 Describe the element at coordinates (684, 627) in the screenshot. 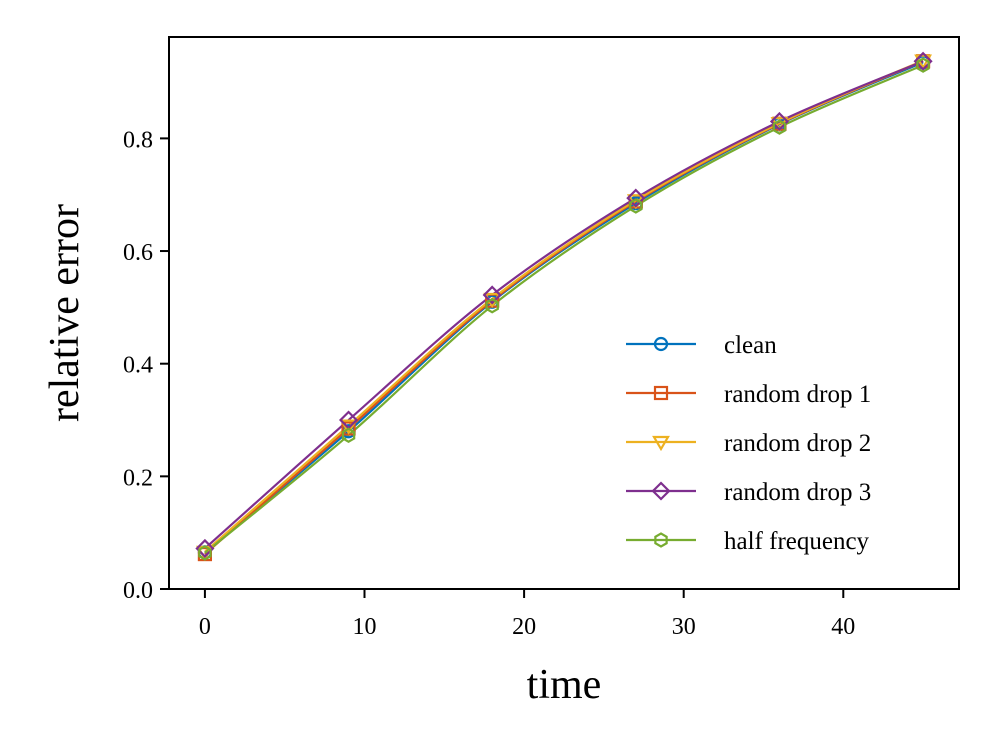

I see `x-tick-label: 30` at that location.